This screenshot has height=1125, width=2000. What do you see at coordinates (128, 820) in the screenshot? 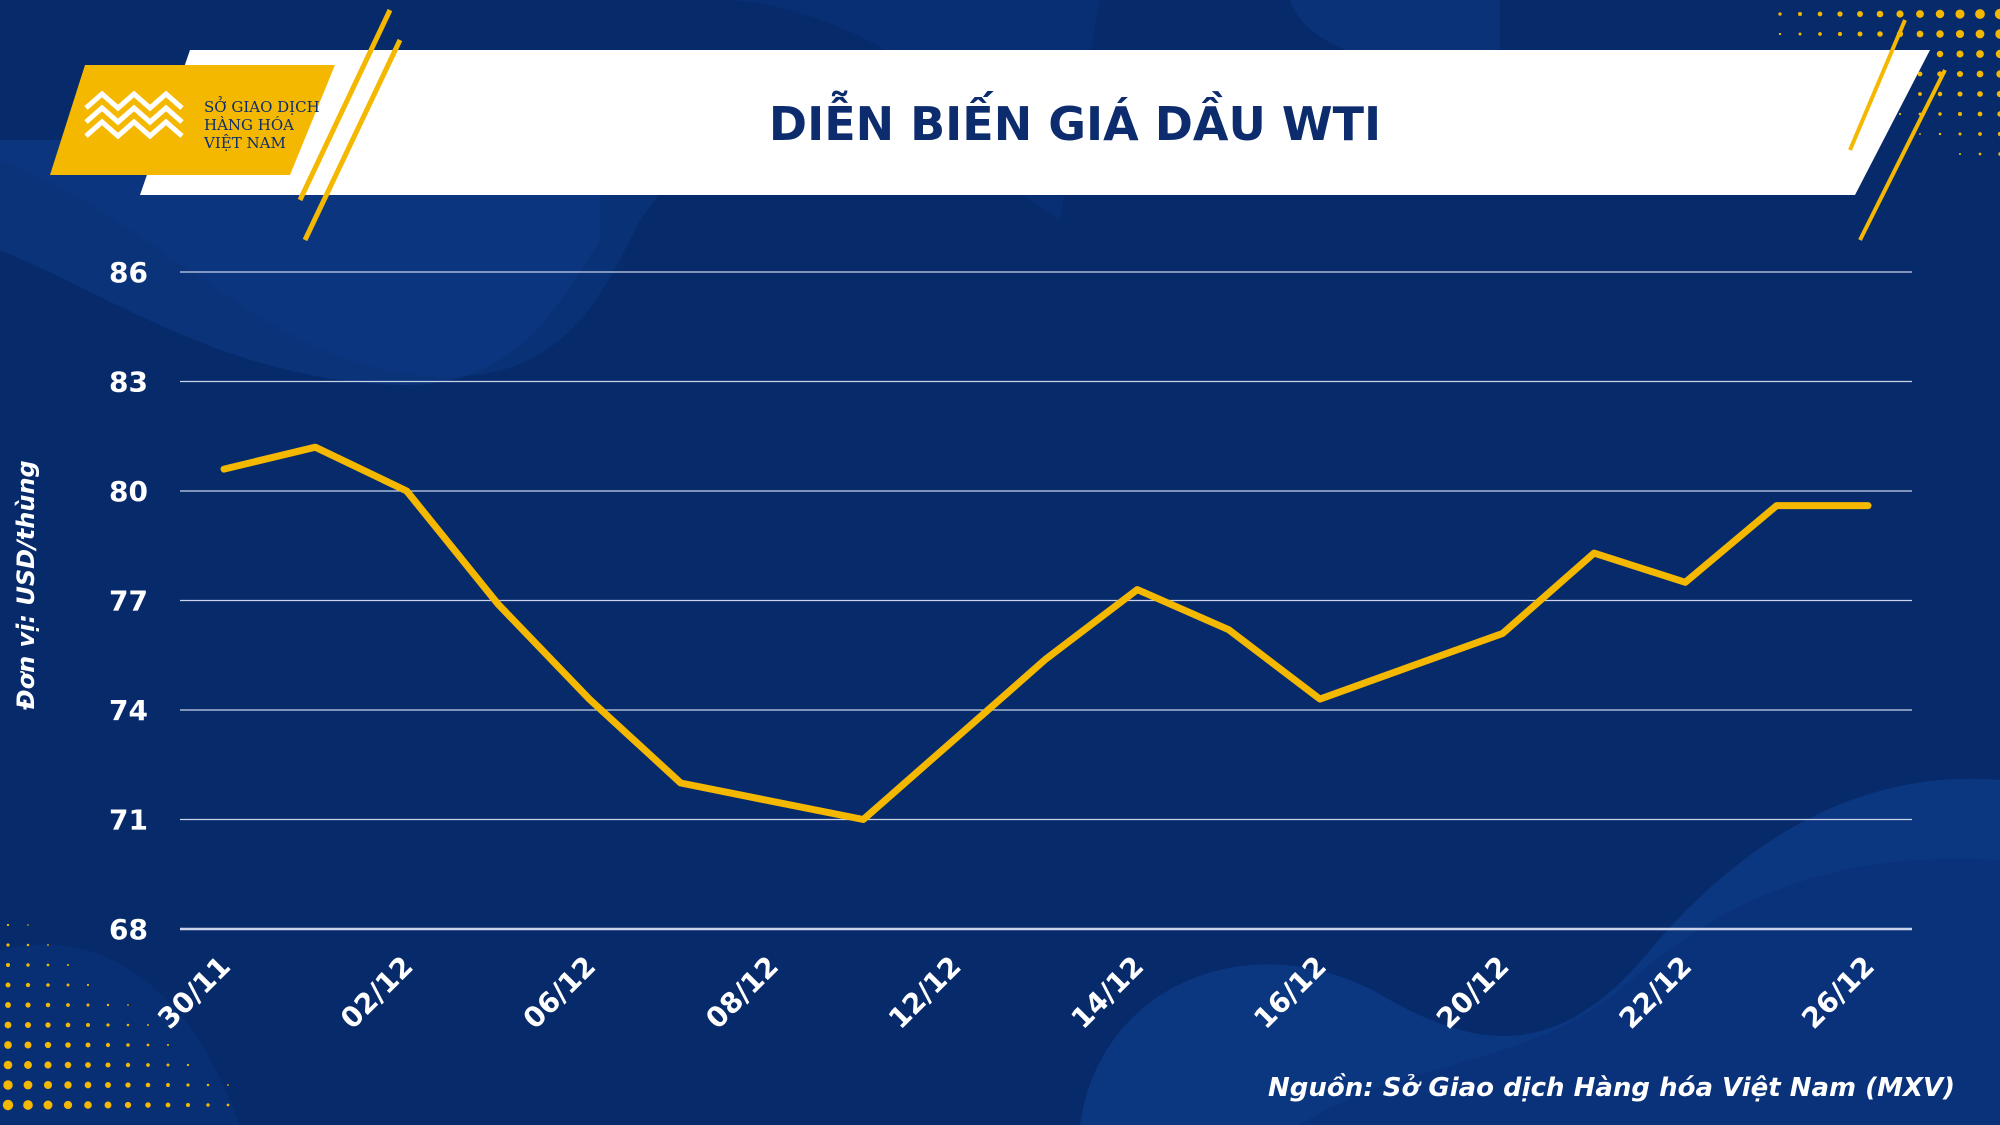
I see `y-tick-label: 71` at bounding box center [128, 820].